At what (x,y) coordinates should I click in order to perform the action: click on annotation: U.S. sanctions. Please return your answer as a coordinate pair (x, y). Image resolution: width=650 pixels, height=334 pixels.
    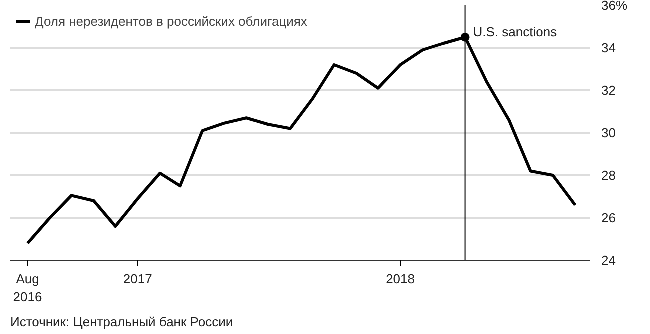
    Looking at the image, I should click on (515, 32).